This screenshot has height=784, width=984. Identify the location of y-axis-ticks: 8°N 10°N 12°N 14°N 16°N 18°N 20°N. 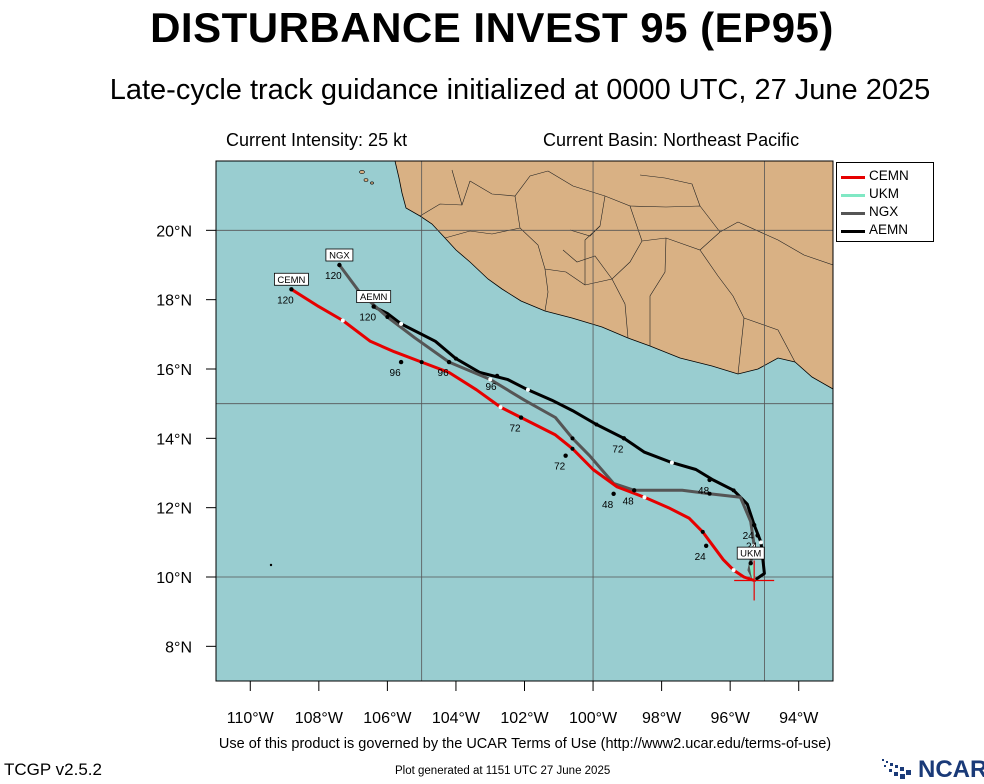
(186, 439).